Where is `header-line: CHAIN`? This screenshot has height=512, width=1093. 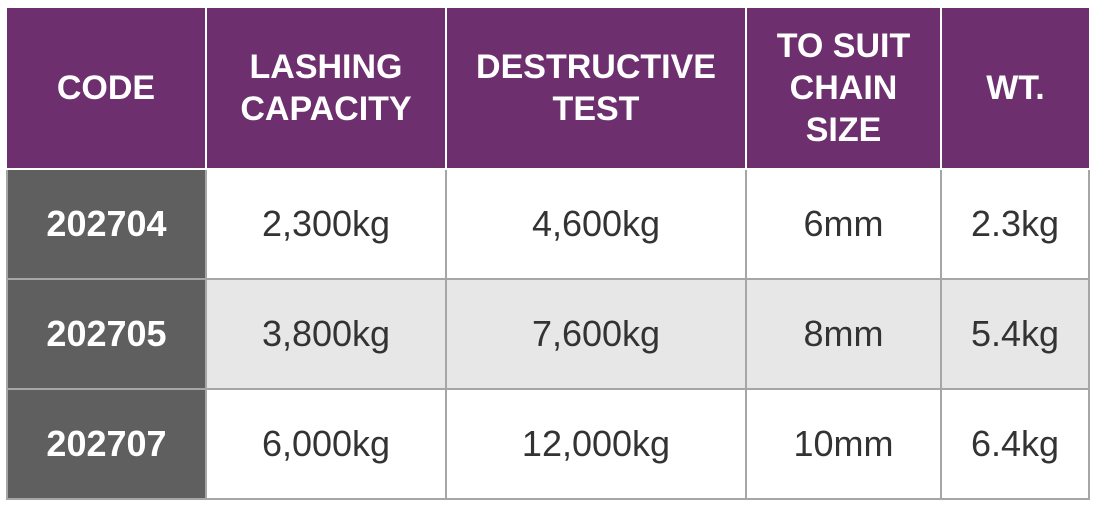 header-line: CHAIN is located at coordinates (843, 88).